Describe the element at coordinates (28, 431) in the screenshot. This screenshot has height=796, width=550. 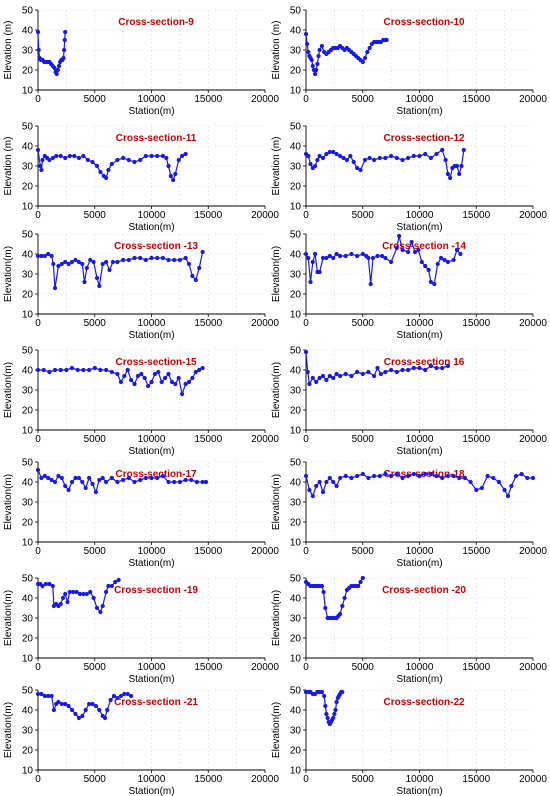
I see `y-tick-label: 10` at that location.